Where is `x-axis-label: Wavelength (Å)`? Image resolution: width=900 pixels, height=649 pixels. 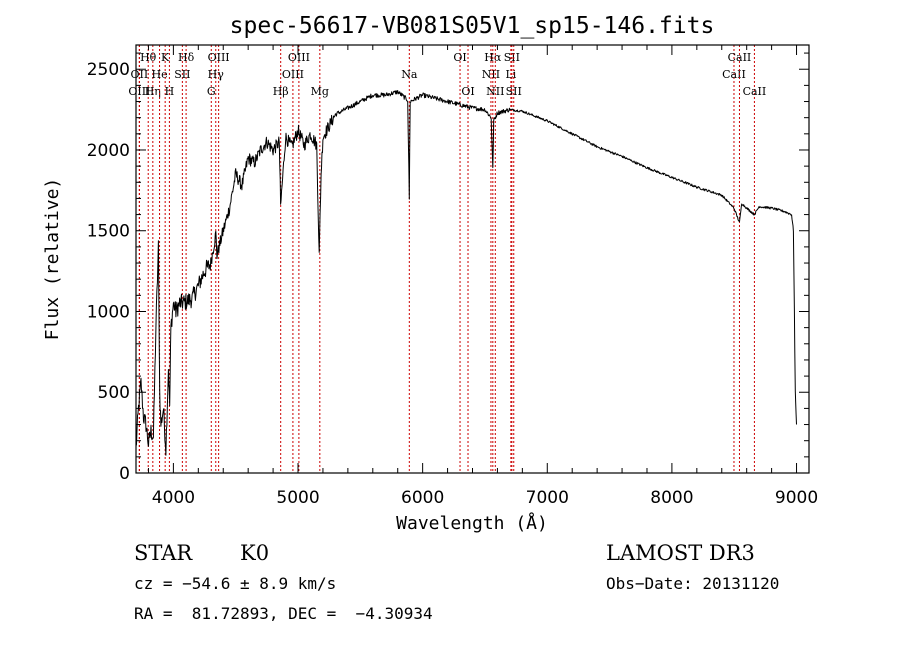 x-axis-label: Wavelength (Å) is located at coordinates (472, 523).